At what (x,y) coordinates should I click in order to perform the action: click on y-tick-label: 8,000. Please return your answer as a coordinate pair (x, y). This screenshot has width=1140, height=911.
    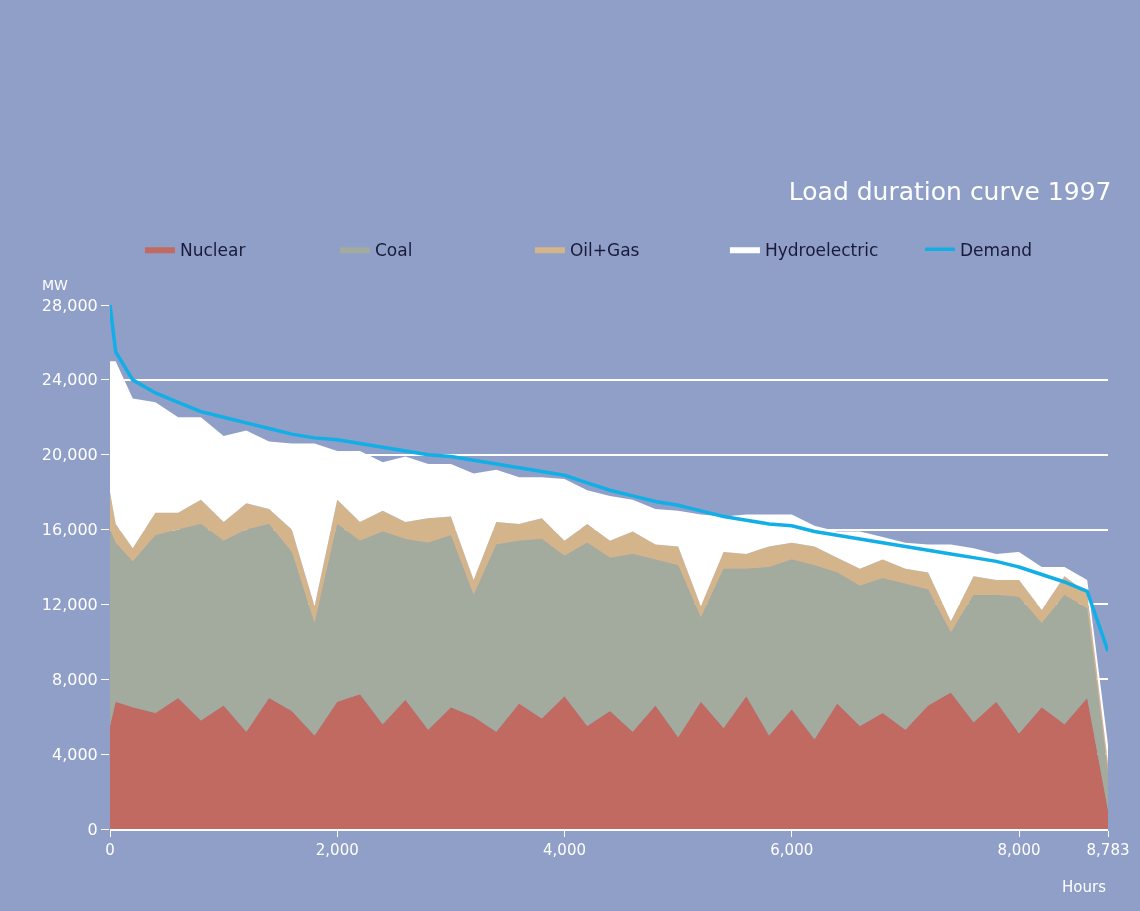
    Looking at the image, I should click on (74, 679).